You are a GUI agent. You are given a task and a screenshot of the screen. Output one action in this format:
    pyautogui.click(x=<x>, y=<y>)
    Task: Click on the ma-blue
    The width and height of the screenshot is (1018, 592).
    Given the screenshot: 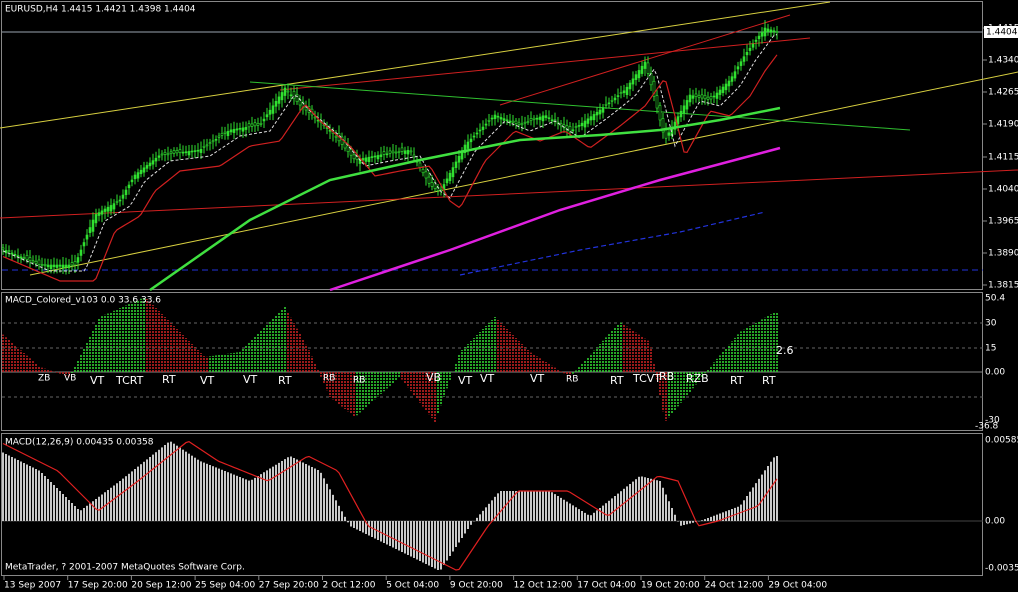 What is the action you would take?
    pyautogui.click(x=612, y=243)
    